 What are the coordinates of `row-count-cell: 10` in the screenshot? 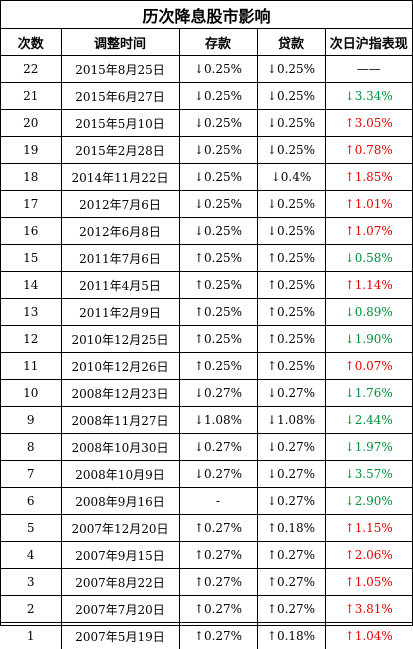 It's located at (31, 393).